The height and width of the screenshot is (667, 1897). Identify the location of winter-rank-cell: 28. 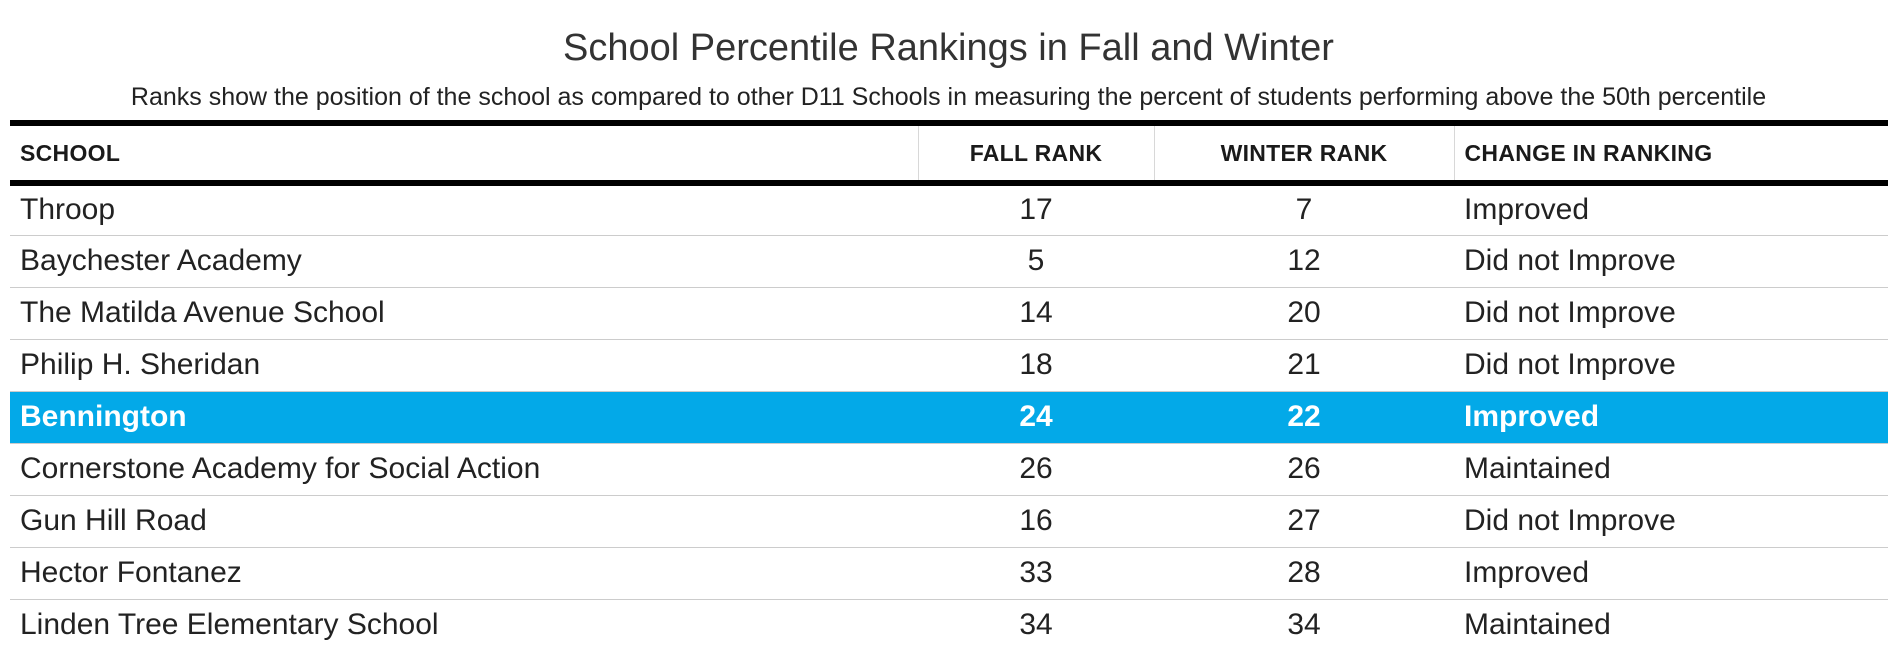
(1304, 572).